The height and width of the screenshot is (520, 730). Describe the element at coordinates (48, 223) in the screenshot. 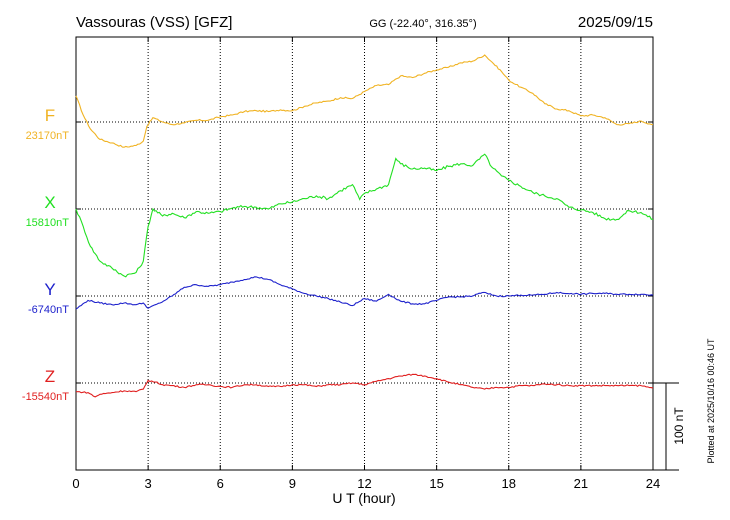

I see `series-baseline-x: 15810nT` at that location.